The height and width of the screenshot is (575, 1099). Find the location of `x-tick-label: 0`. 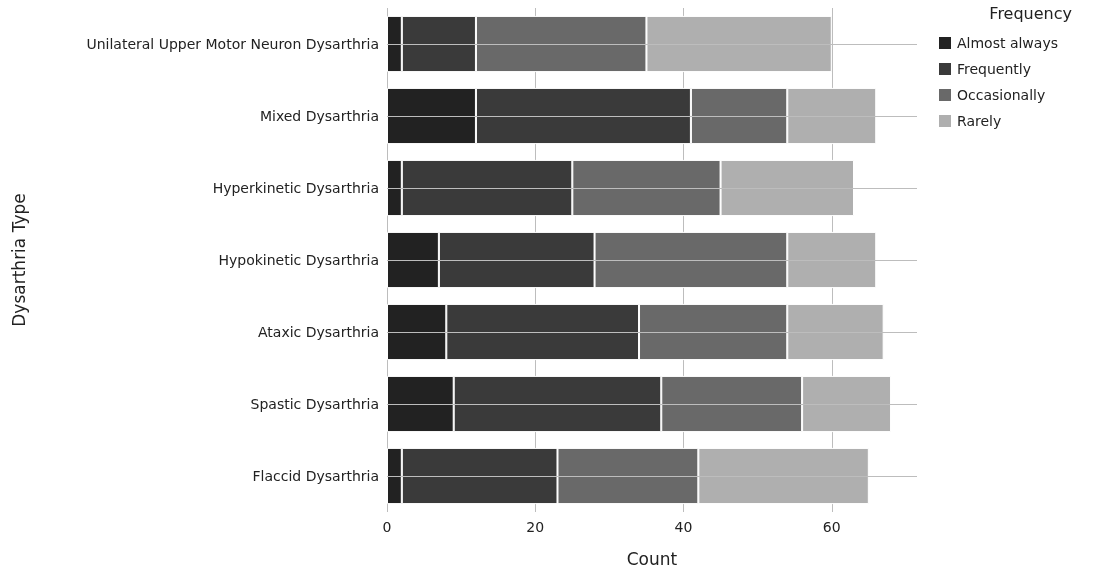

x-tick-label: 0 is located at coordinates (387, 527).